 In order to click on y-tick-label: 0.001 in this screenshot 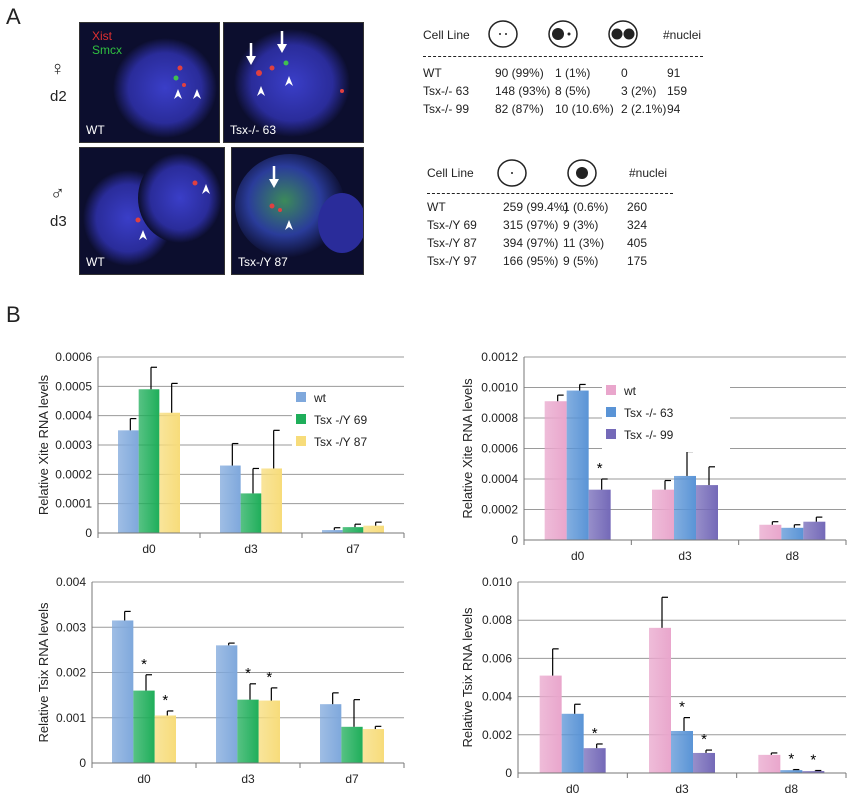, I will do `click(71, 718)`.